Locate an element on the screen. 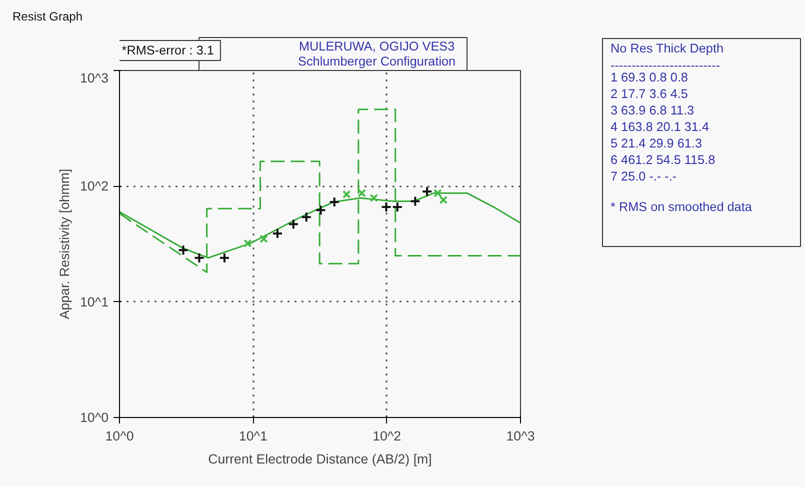 This screenshot has width=805, height=487. text: 5 21.4 29.9 61.3 is located at coordinates (656, 143).